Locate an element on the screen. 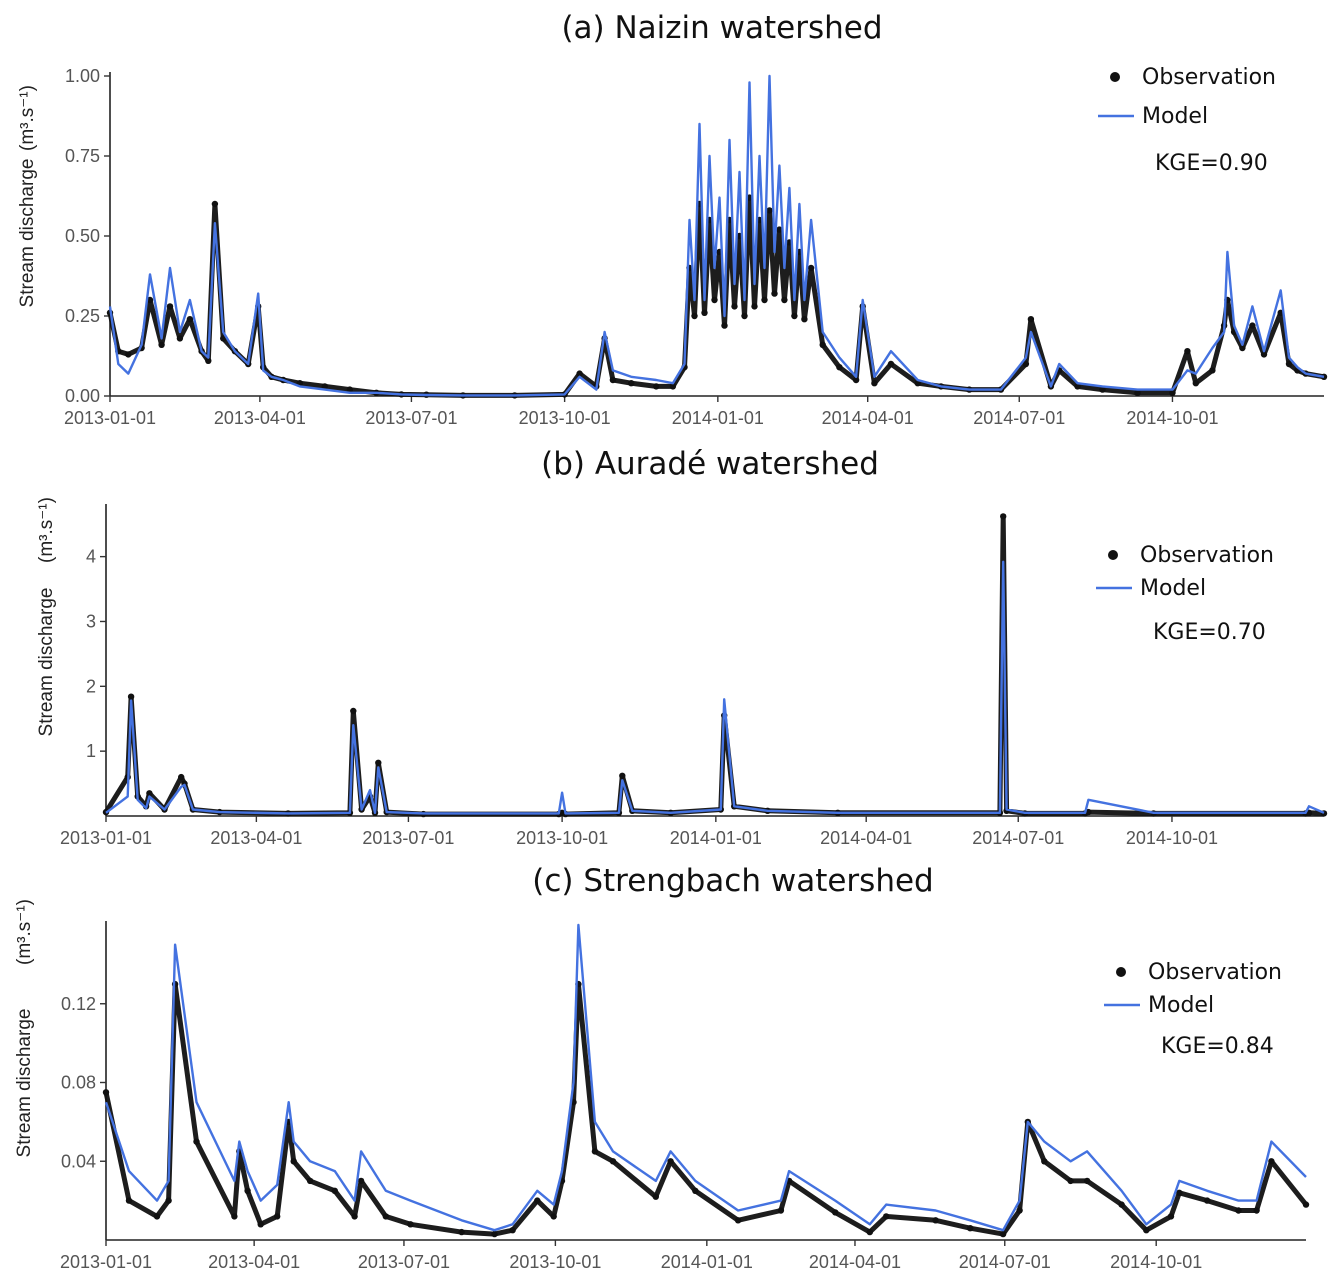 The width and height of the screenshot is (1328, 1277). y-tick-label: 0.12 is located at coordinates (78, 1004).